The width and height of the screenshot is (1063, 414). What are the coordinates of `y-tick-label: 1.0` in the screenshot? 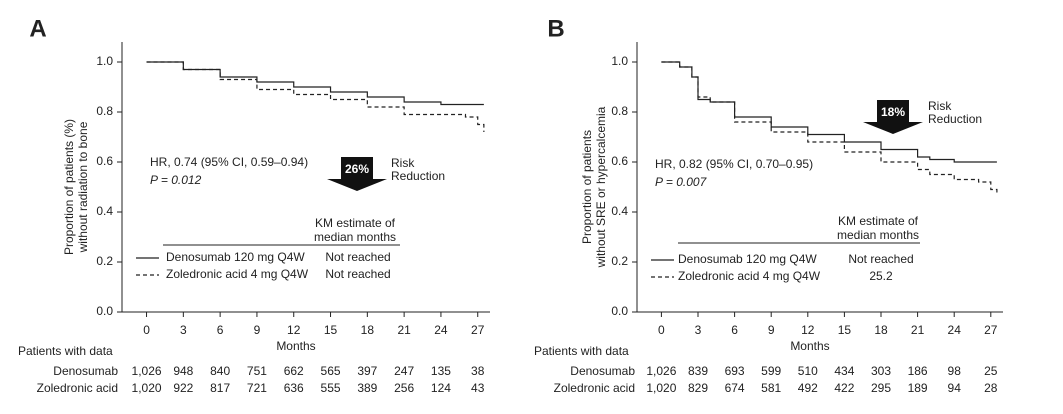 It's located at (619, 61).